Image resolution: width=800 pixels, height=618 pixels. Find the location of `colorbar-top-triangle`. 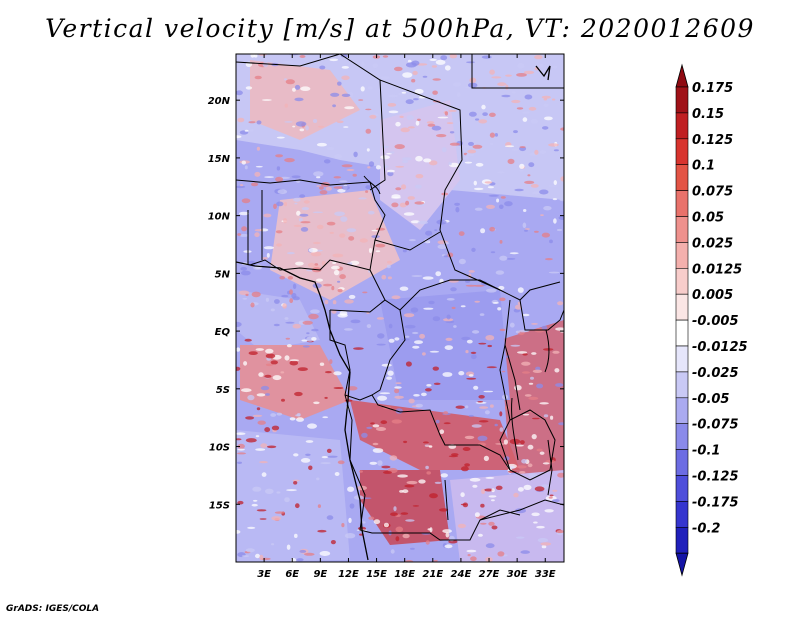

colorbar-top-triangle is located at coordinates (682, 75).